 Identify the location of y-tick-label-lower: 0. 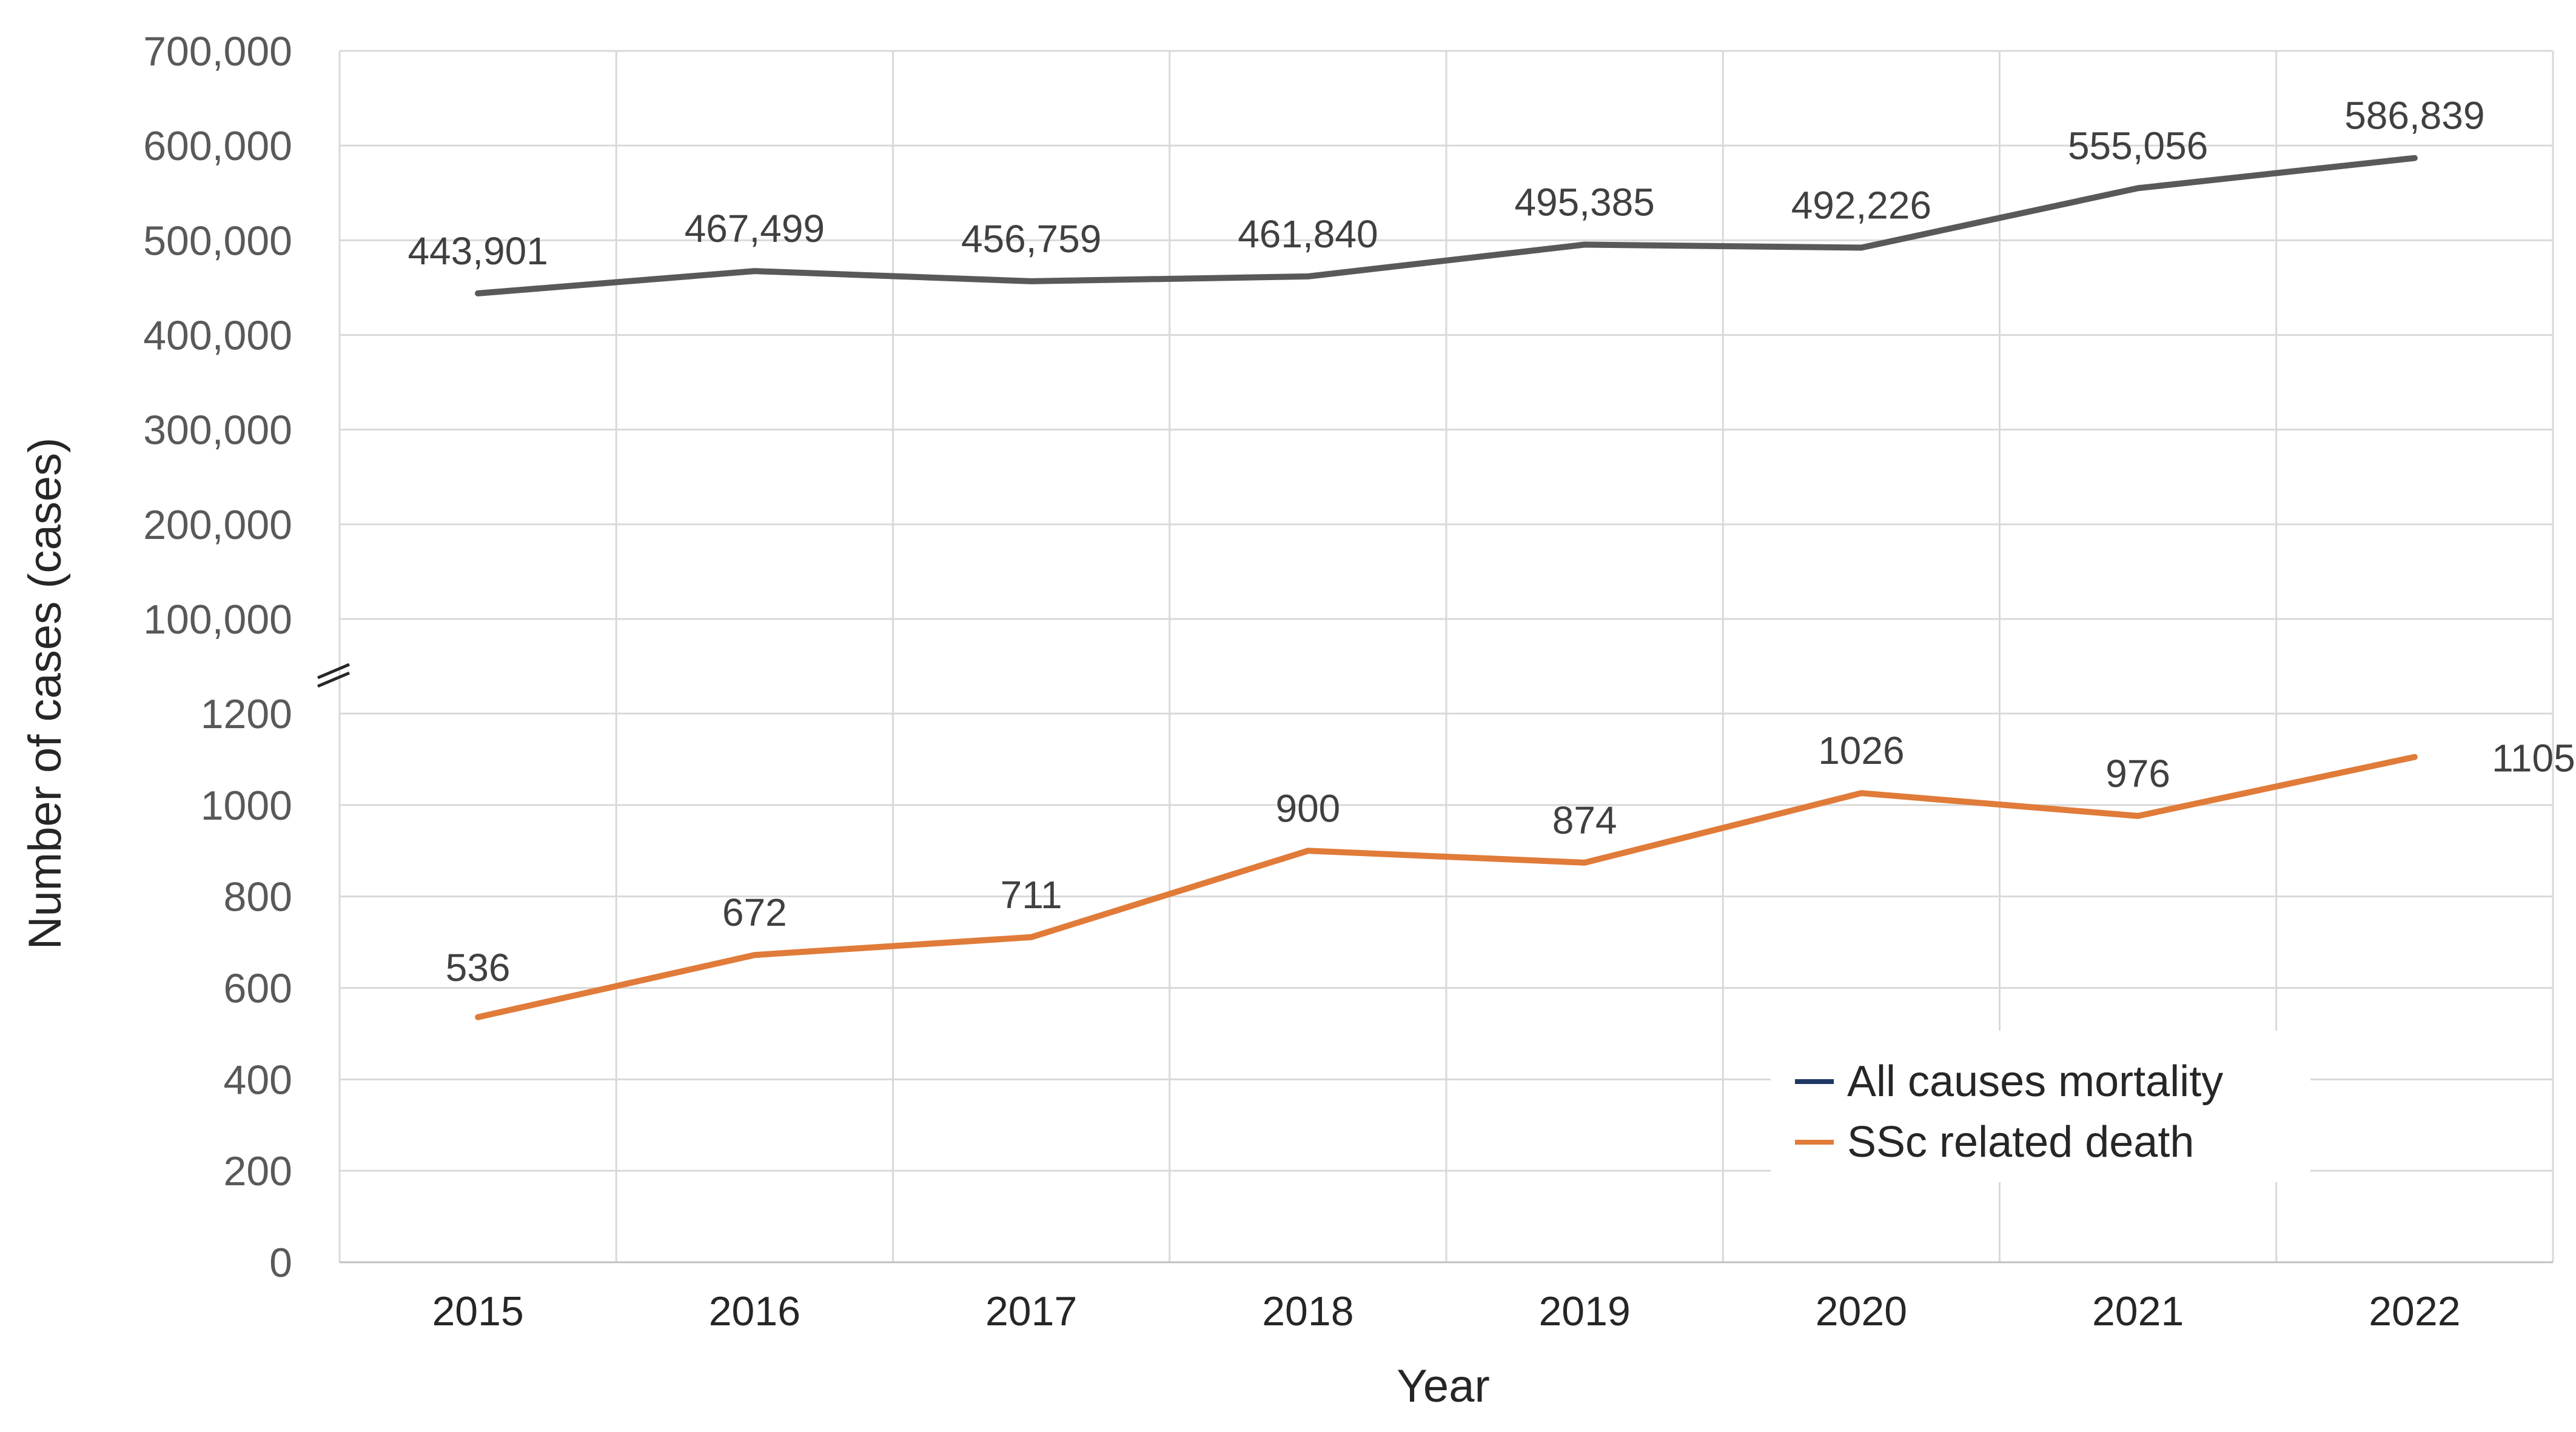
(280, 1263).